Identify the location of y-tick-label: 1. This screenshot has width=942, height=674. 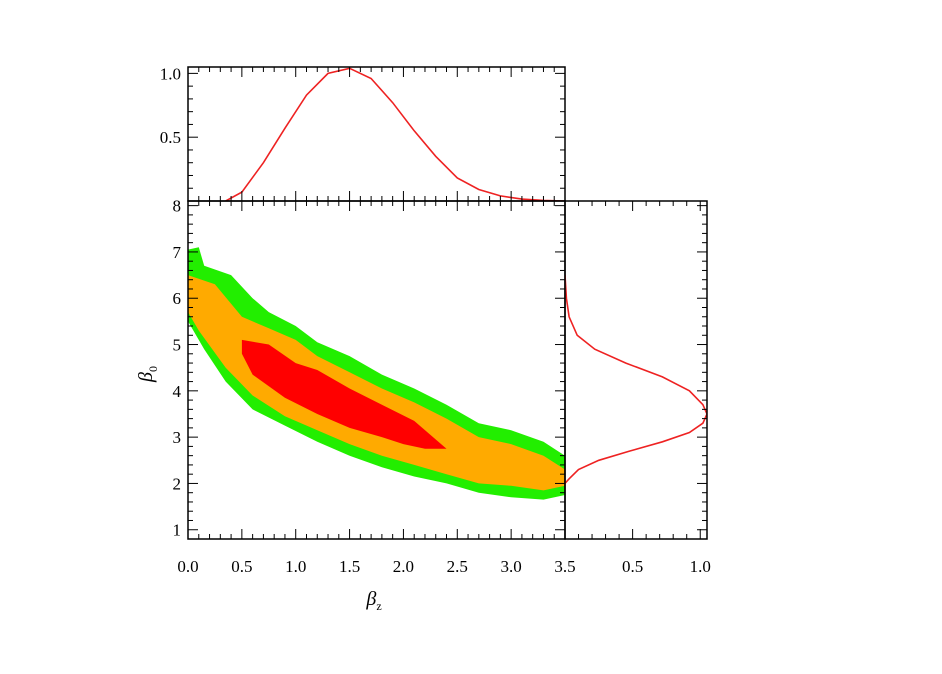
(177, 530).